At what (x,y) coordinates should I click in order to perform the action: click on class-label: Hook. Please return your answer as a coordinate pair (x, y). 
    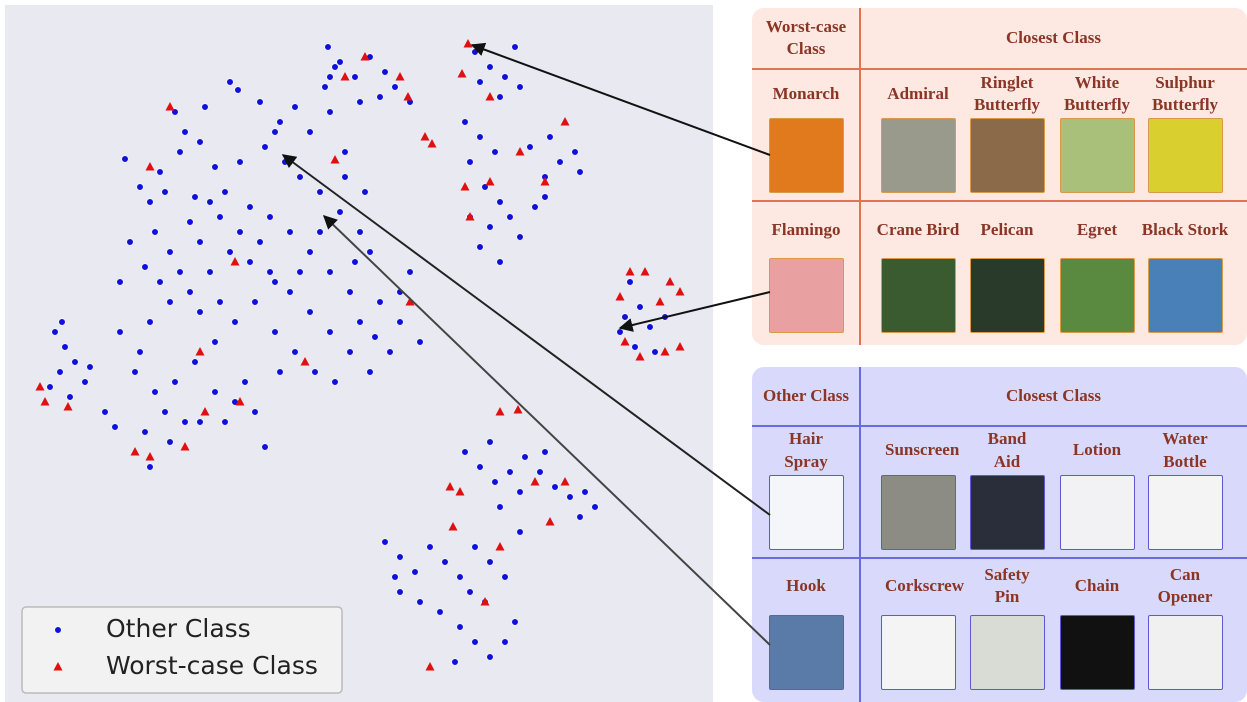
    Looking at the image, I should click on (806, 586).